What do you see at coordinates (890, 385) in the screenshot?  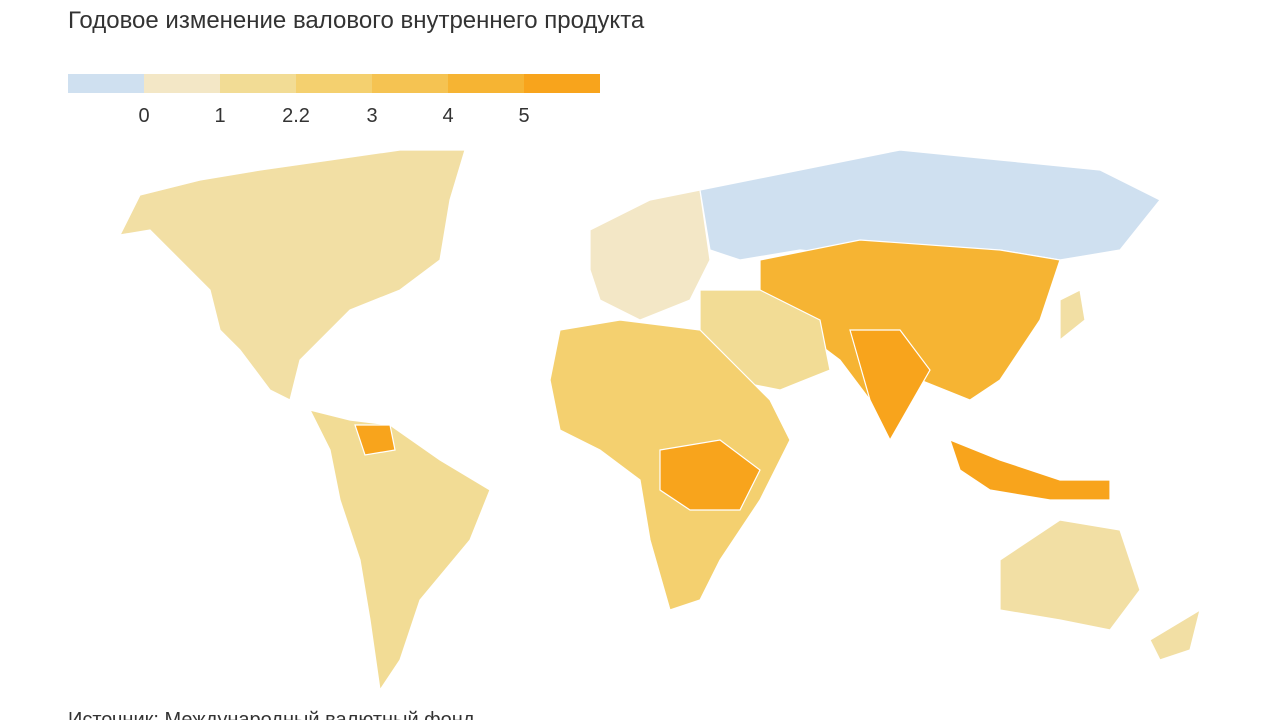 I see `india` at bounding box center [890, 385].